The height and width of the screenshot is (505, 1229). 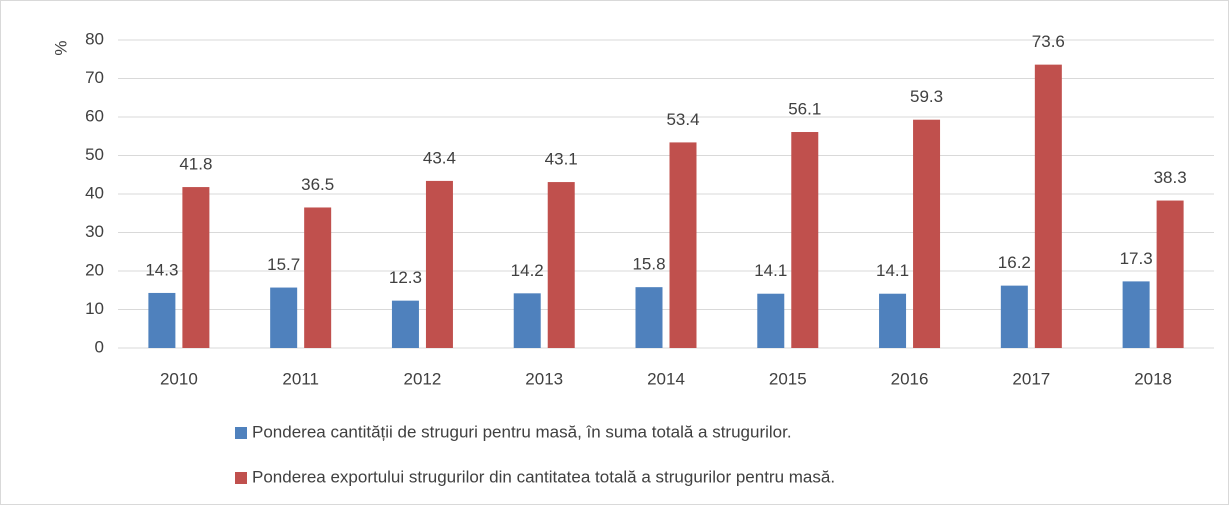 I want to click on y-tick-label: 50, so click(x=94, y=154).